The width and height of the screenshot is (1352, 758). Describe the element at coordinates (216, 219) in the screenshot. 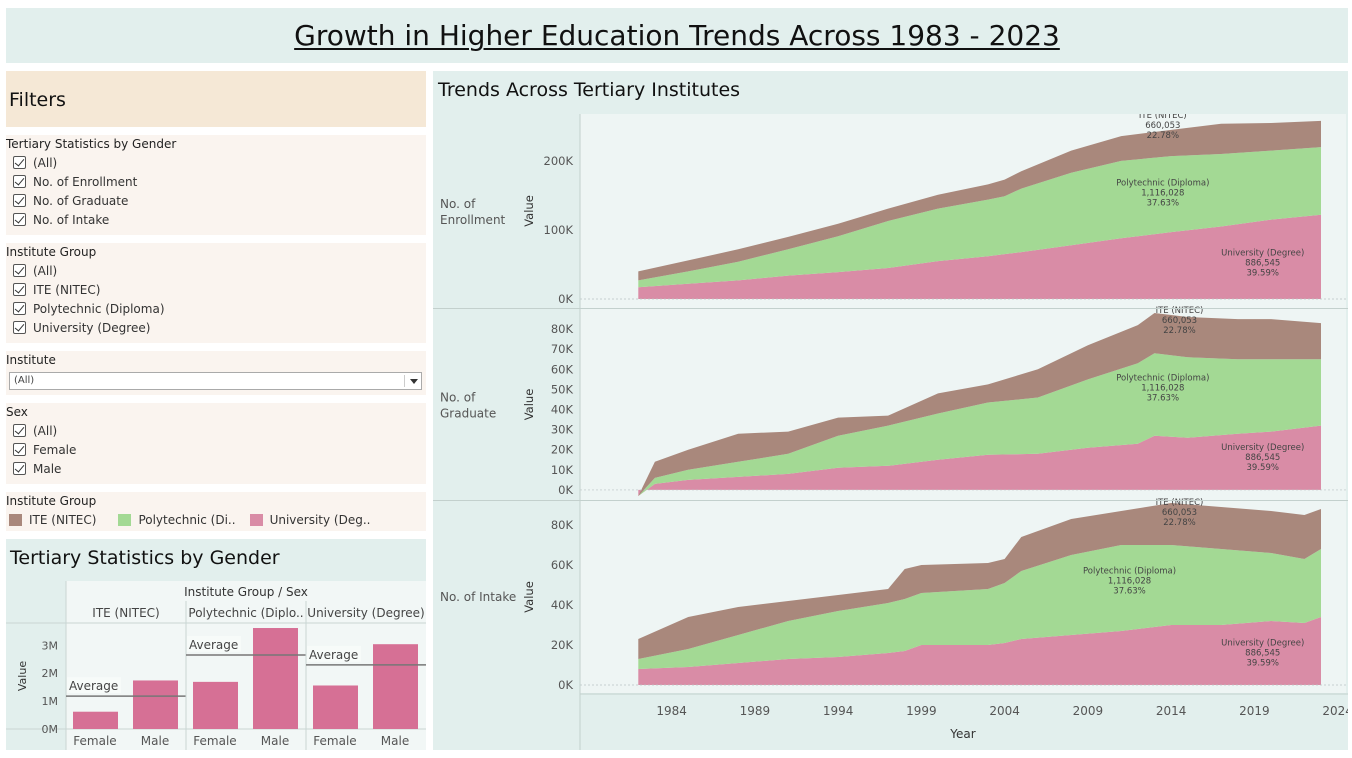

I see `checkbox-intake: No. of Intake` at that location.